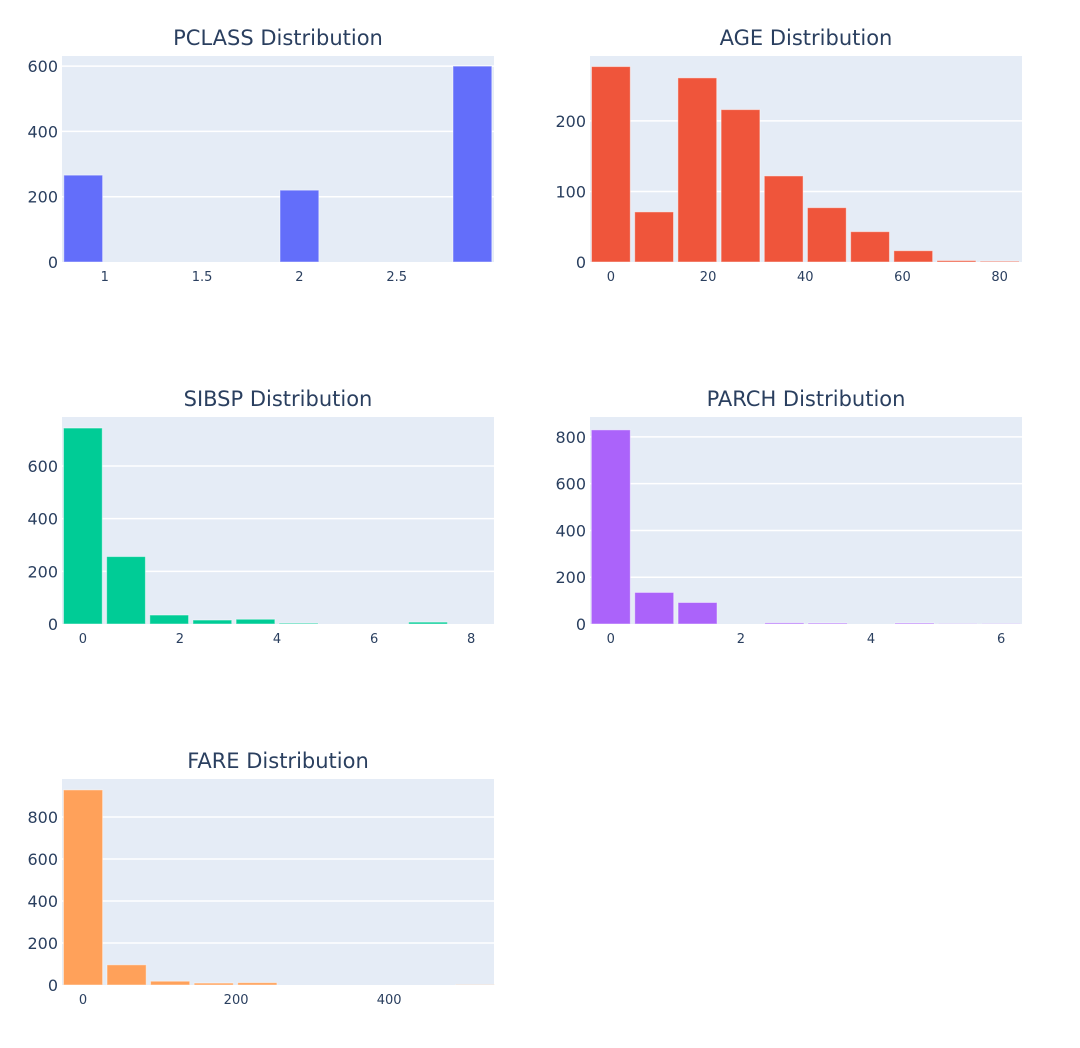  I want to click on x-tick-label: 20, so click(708, 277).